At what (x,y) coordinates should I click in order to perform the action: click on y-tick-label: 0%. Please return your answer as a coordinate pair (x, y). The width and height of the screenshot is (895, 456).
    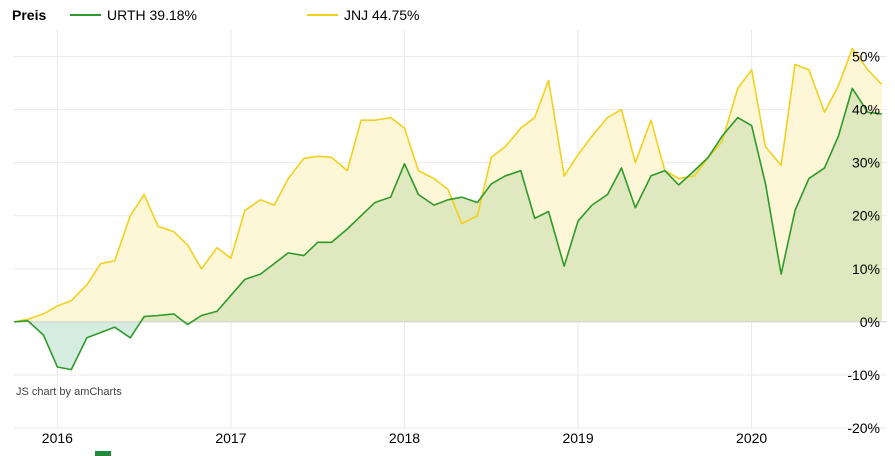
    Looking at the image, I should click on (870, 322).